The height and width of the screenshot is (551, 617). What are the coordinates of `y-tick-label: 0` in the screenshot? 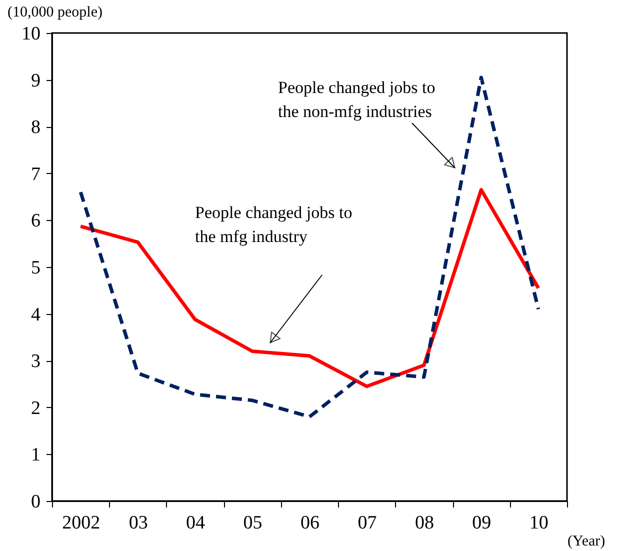 It's located at (35, 502).